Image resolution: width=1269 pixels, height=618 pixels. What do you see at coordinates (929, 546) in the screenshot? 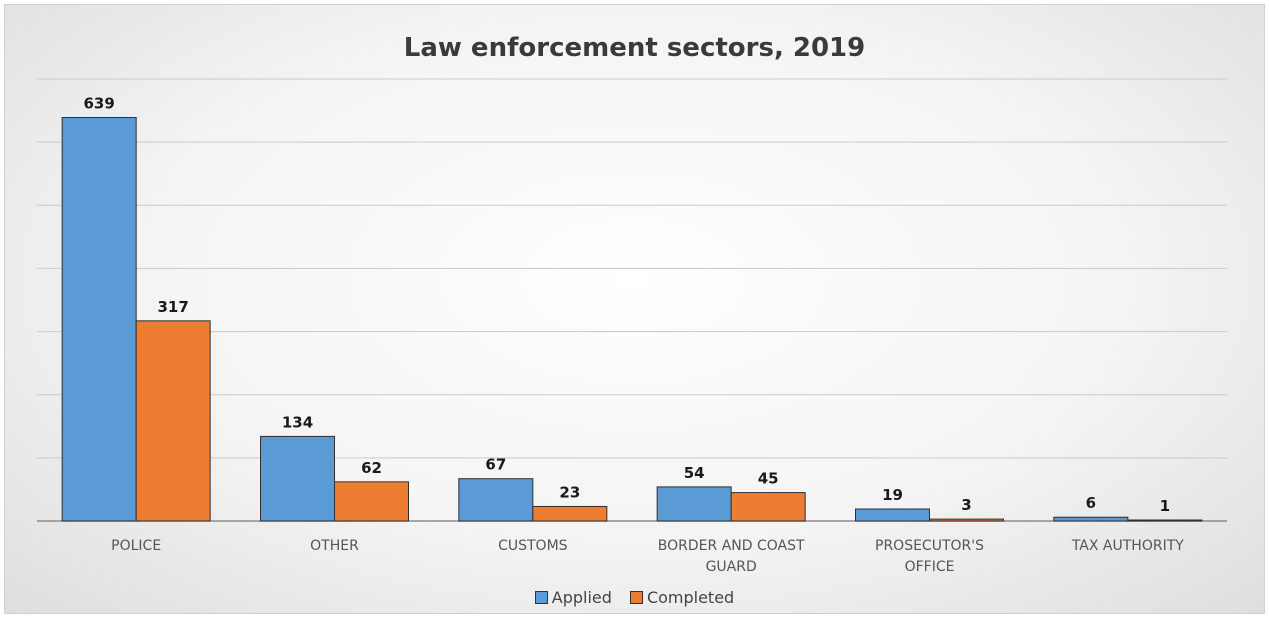
I see `x-tick-label: PROSECUTOR'S` at bounding box center [929, 546].